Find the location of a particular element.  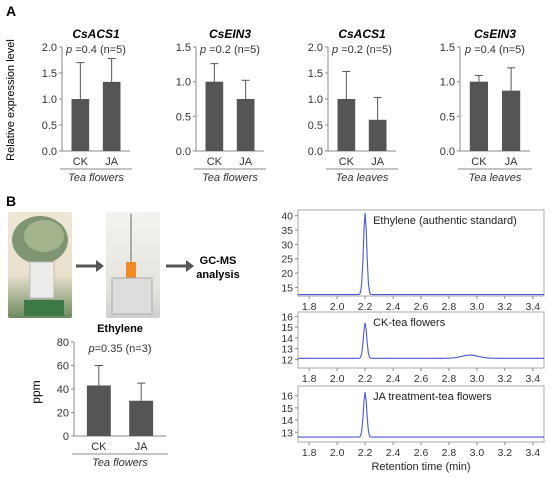

chromatogram-ytick-label: 20 is located at coordinates (287, 274).